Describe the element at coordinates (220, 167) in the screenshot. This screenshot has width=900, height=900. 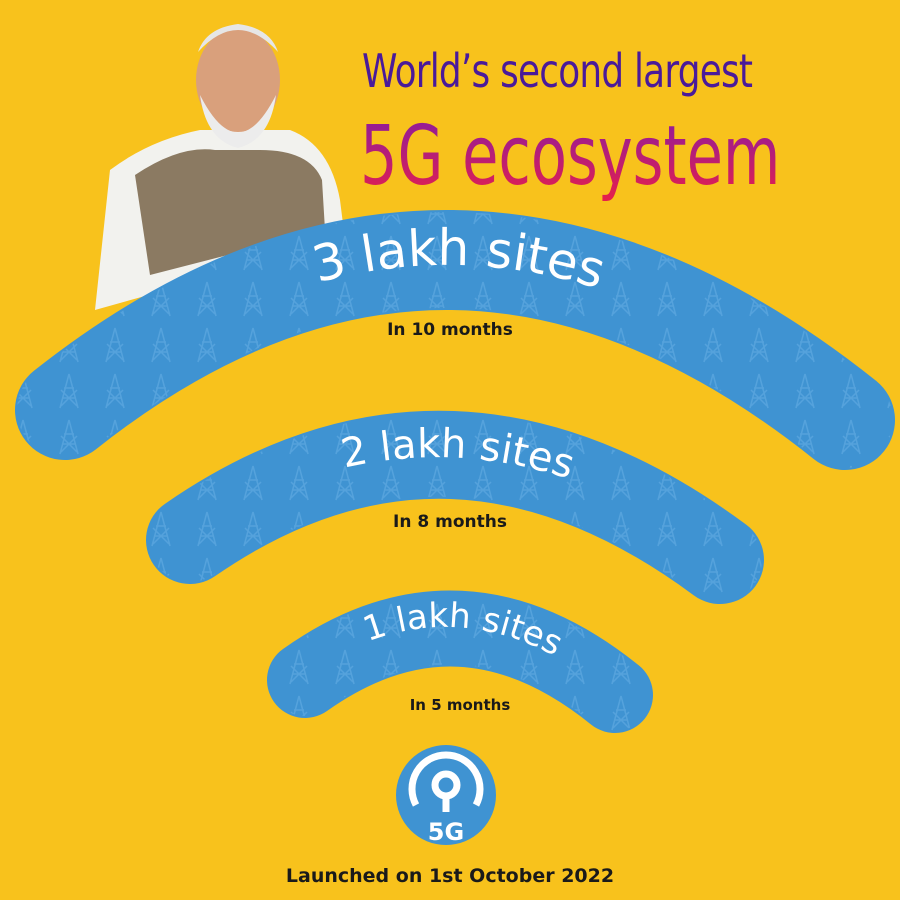
I see `person-photo` at that location.